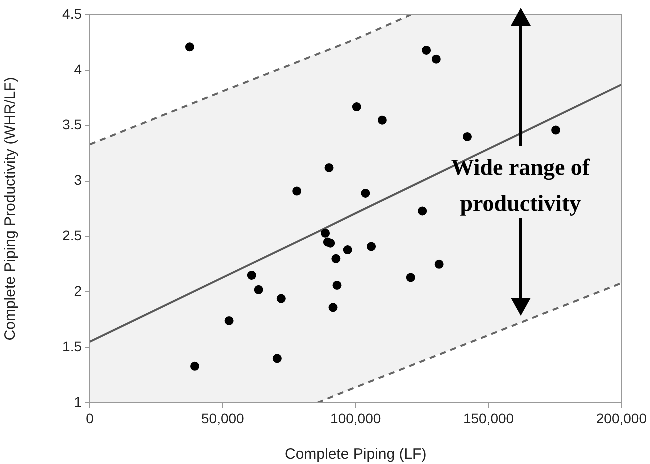  I want to click on y-axis-title: Complete Piping Productivity (WHR/LF), so click(11, 209).